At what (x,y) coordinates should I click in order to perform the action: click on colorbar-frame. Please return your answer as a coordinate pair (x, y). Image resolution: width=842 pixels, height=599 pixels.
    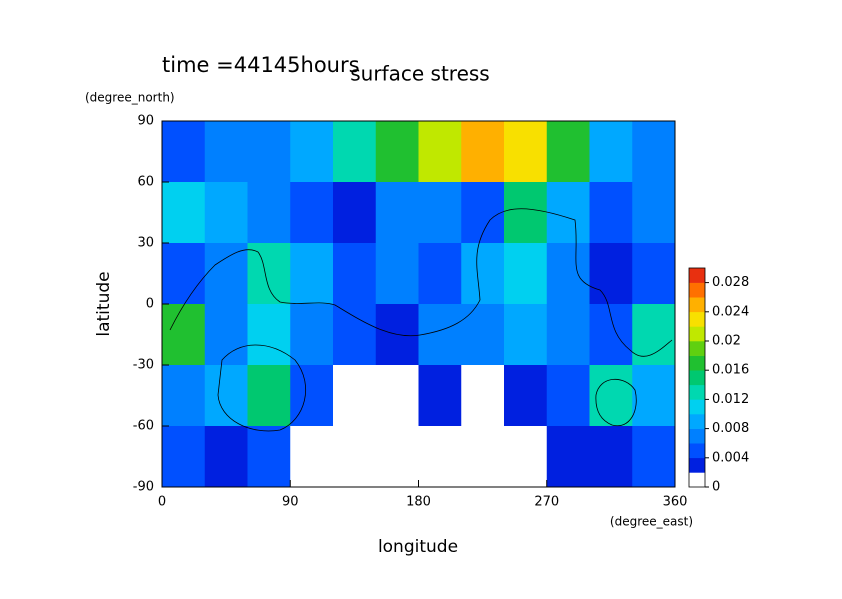
    Looking at the image, I should click on (697, 377).